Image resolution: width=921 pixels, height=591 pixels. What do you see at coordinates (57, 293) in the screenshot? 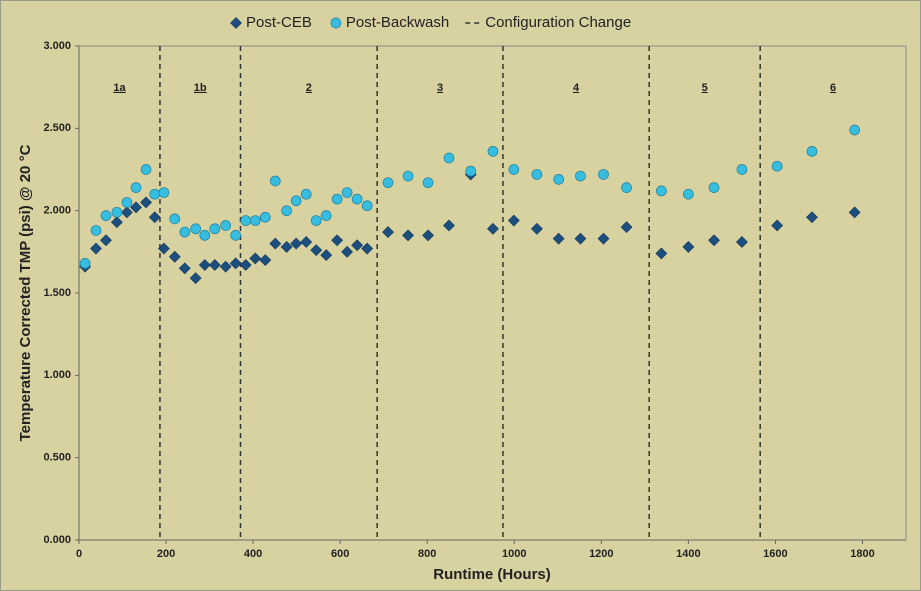
I see `y-tick-label: 1.500` at bounding box center [57, 293].